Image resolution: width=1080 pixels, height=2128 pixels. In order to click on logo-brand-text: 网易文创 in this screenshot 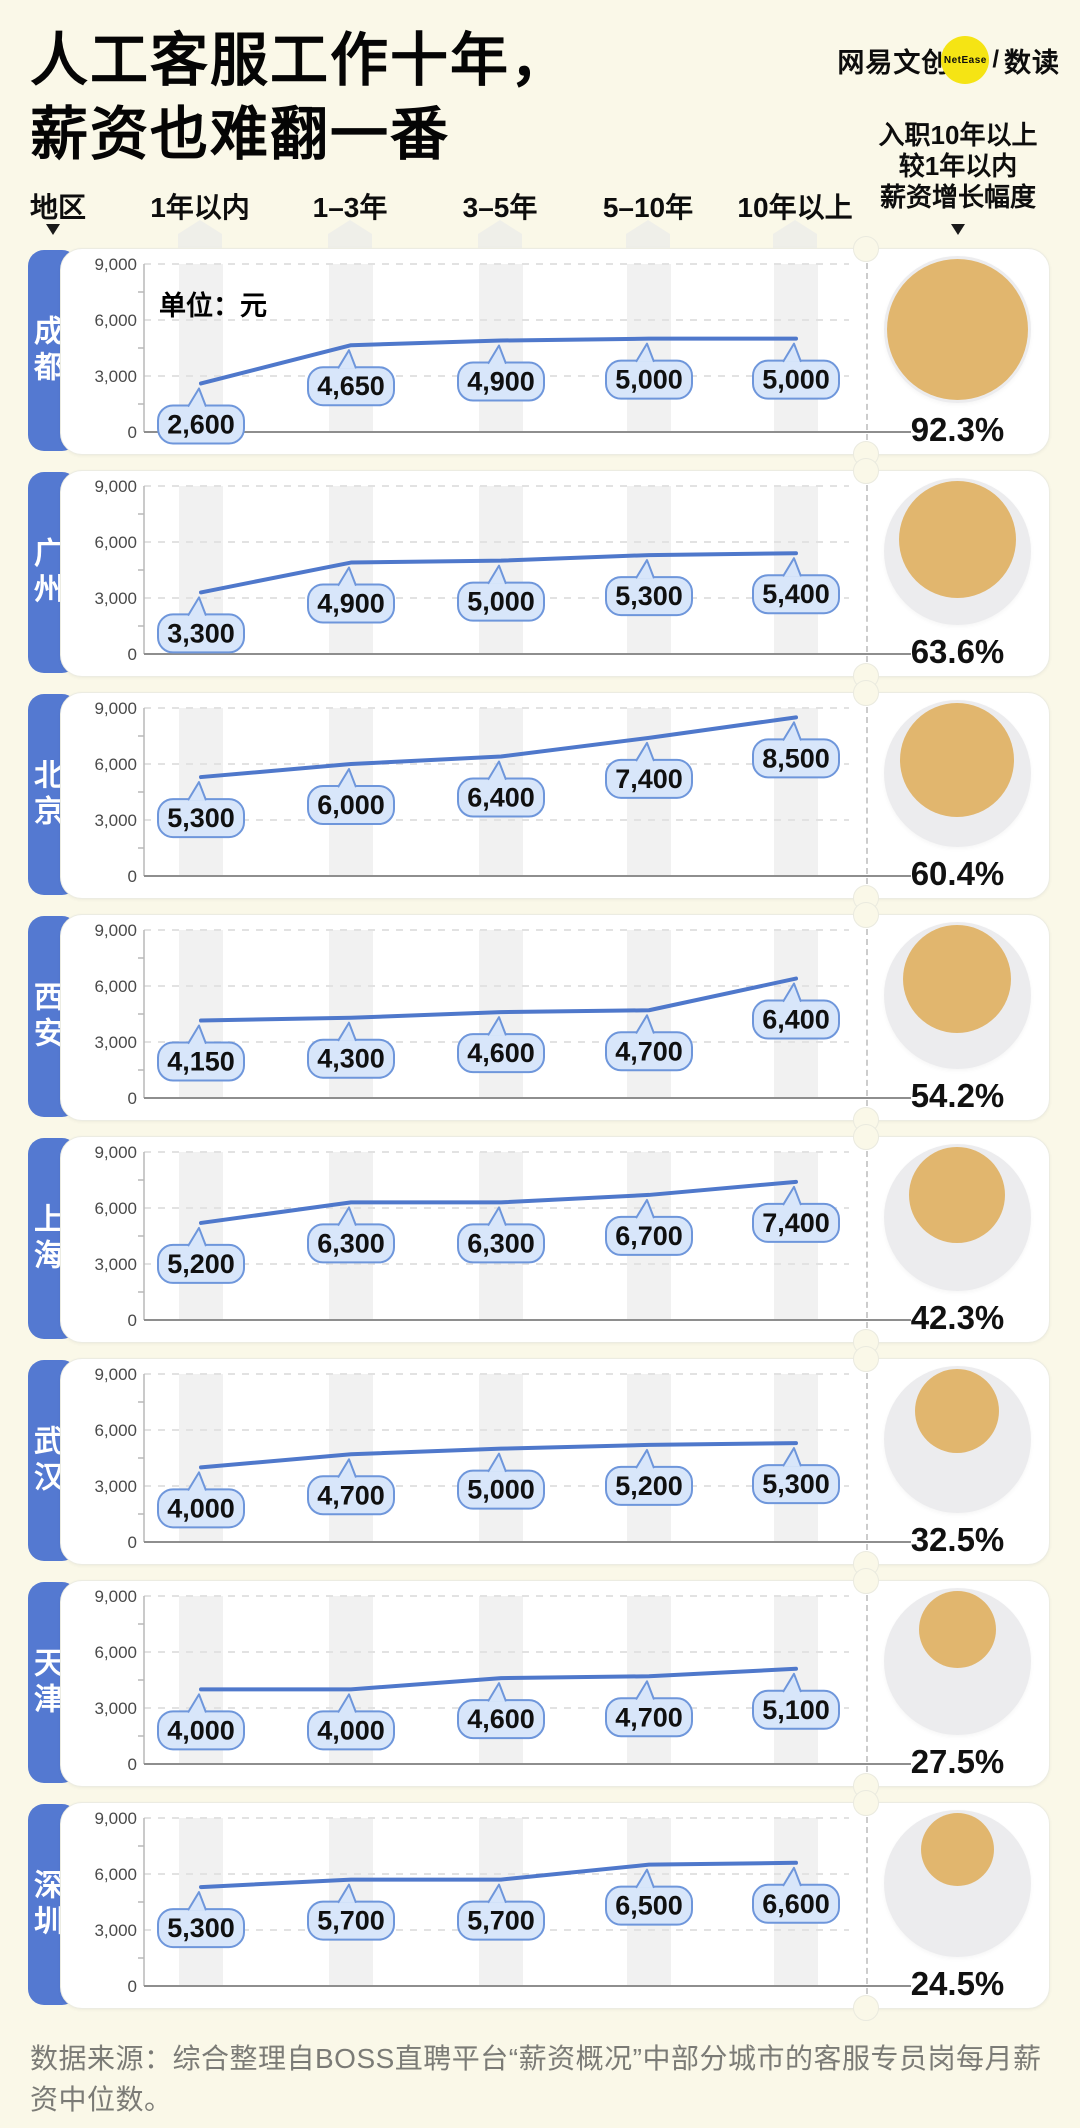, I will do `click(893, 62)`.